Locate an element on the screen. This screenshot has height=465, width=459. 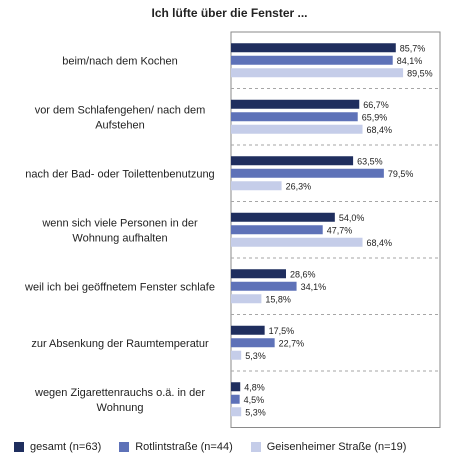
legend-item-geisenheimer-strasse: Geisenheimer Straße (n=19) is located at coordinates (328, 447).